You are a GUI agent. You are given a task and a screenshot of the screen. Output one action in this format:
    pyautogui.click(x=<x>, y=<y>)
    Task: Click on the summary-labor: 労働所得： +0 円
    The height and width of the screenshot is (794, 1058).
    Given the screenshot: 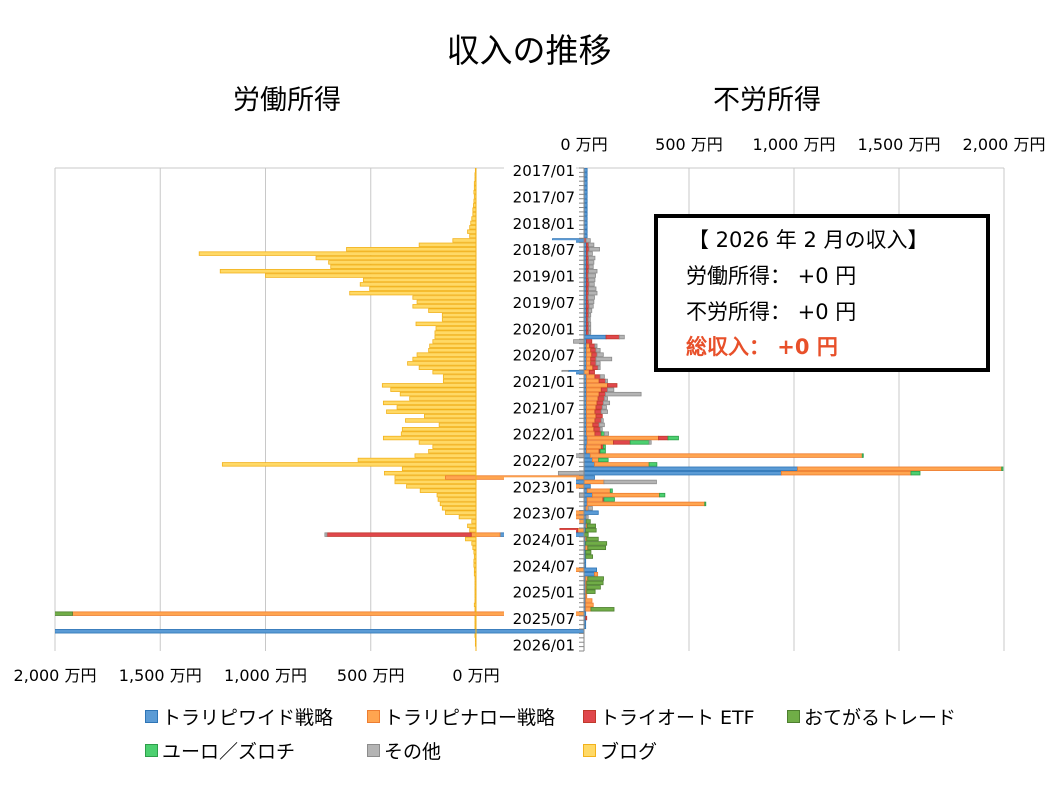 What is the action you would take?
    pyautogui.click(x=771, y=276)
    